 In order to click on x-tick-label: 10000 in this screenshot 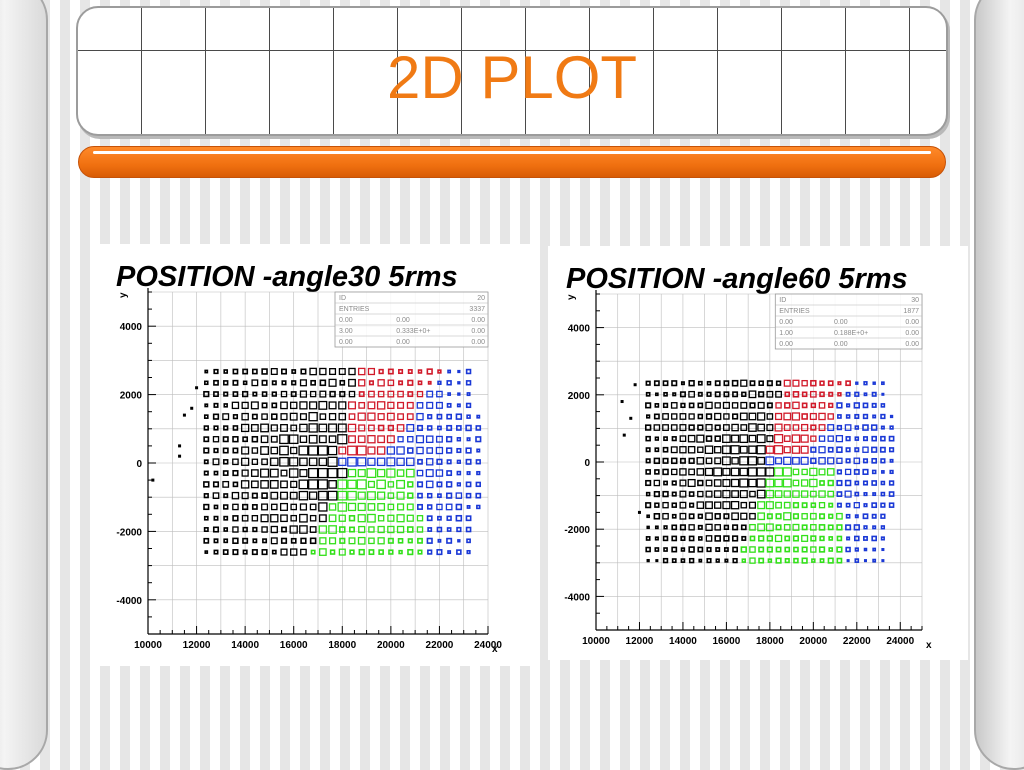, I will do `click(148, 645)`.